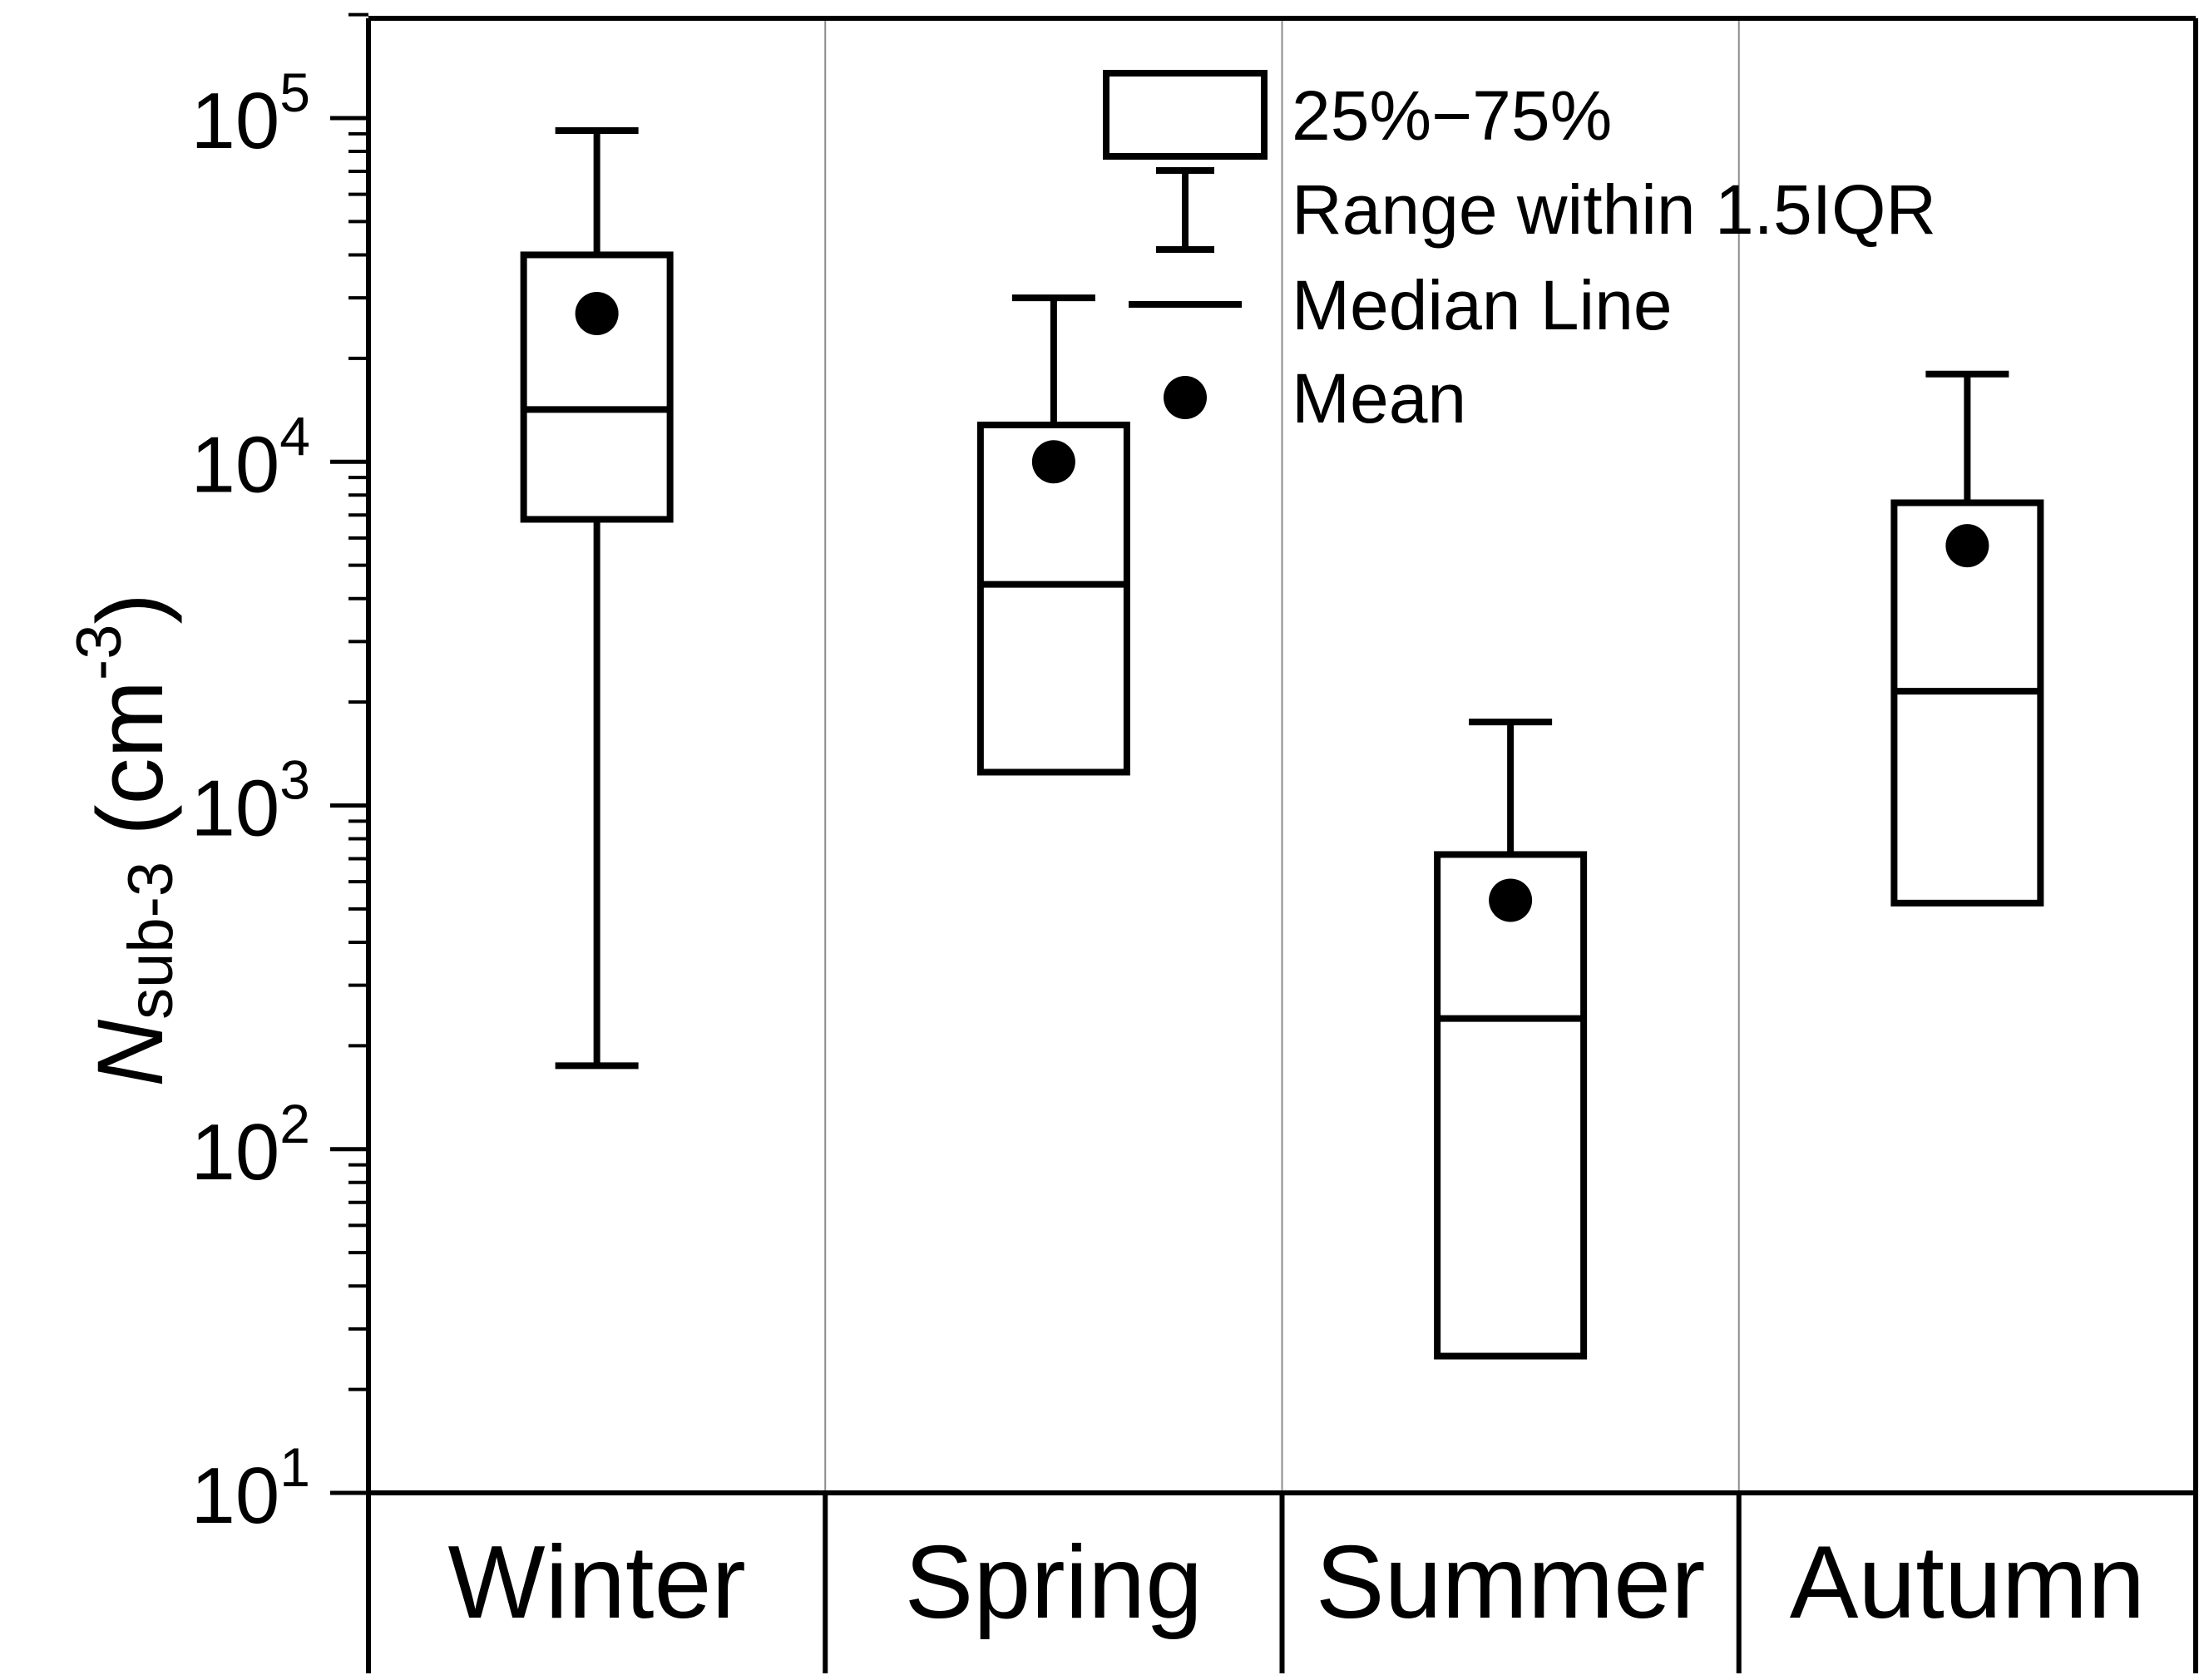 The image size is (2209, 1680). I want to click on legend-mean-symbol, so click(1185, 397).